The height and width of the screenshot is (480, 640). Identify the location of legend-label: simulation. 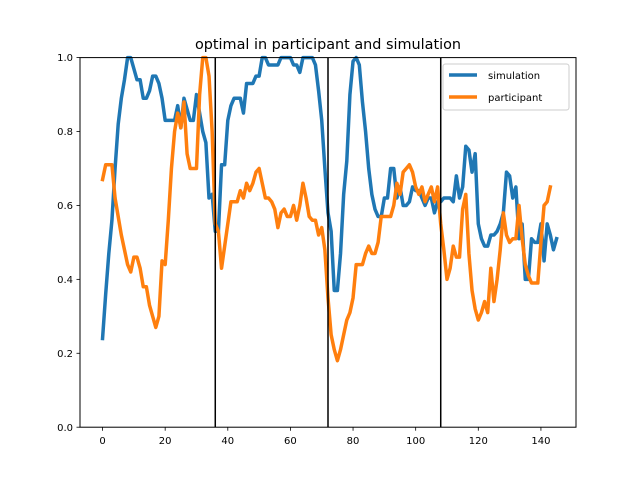
(514, 76).